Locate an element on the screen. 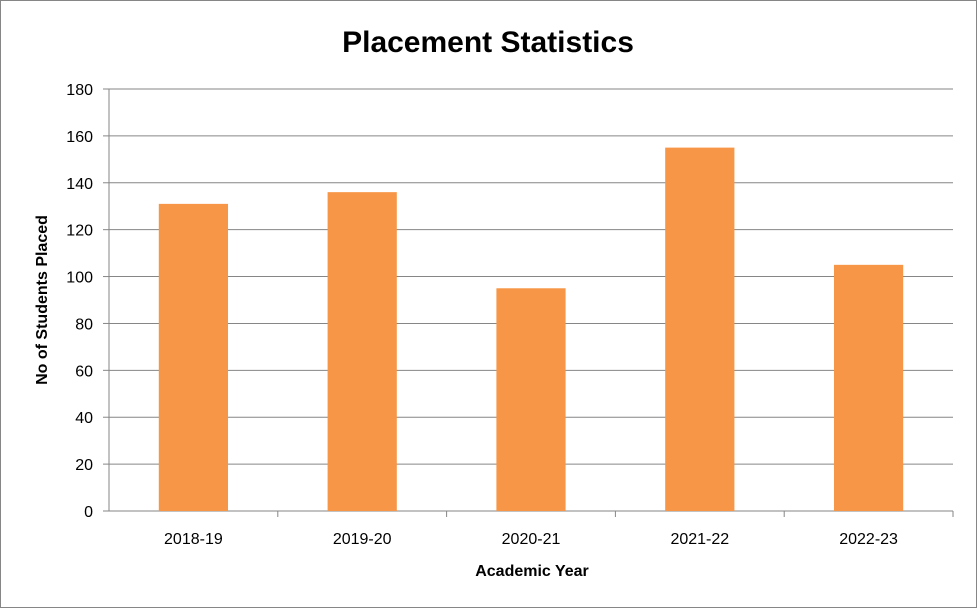 The width and height of the screenshot is (977, 608). y-axis-label: No of Students Placed is located at coordinates (42, 300).